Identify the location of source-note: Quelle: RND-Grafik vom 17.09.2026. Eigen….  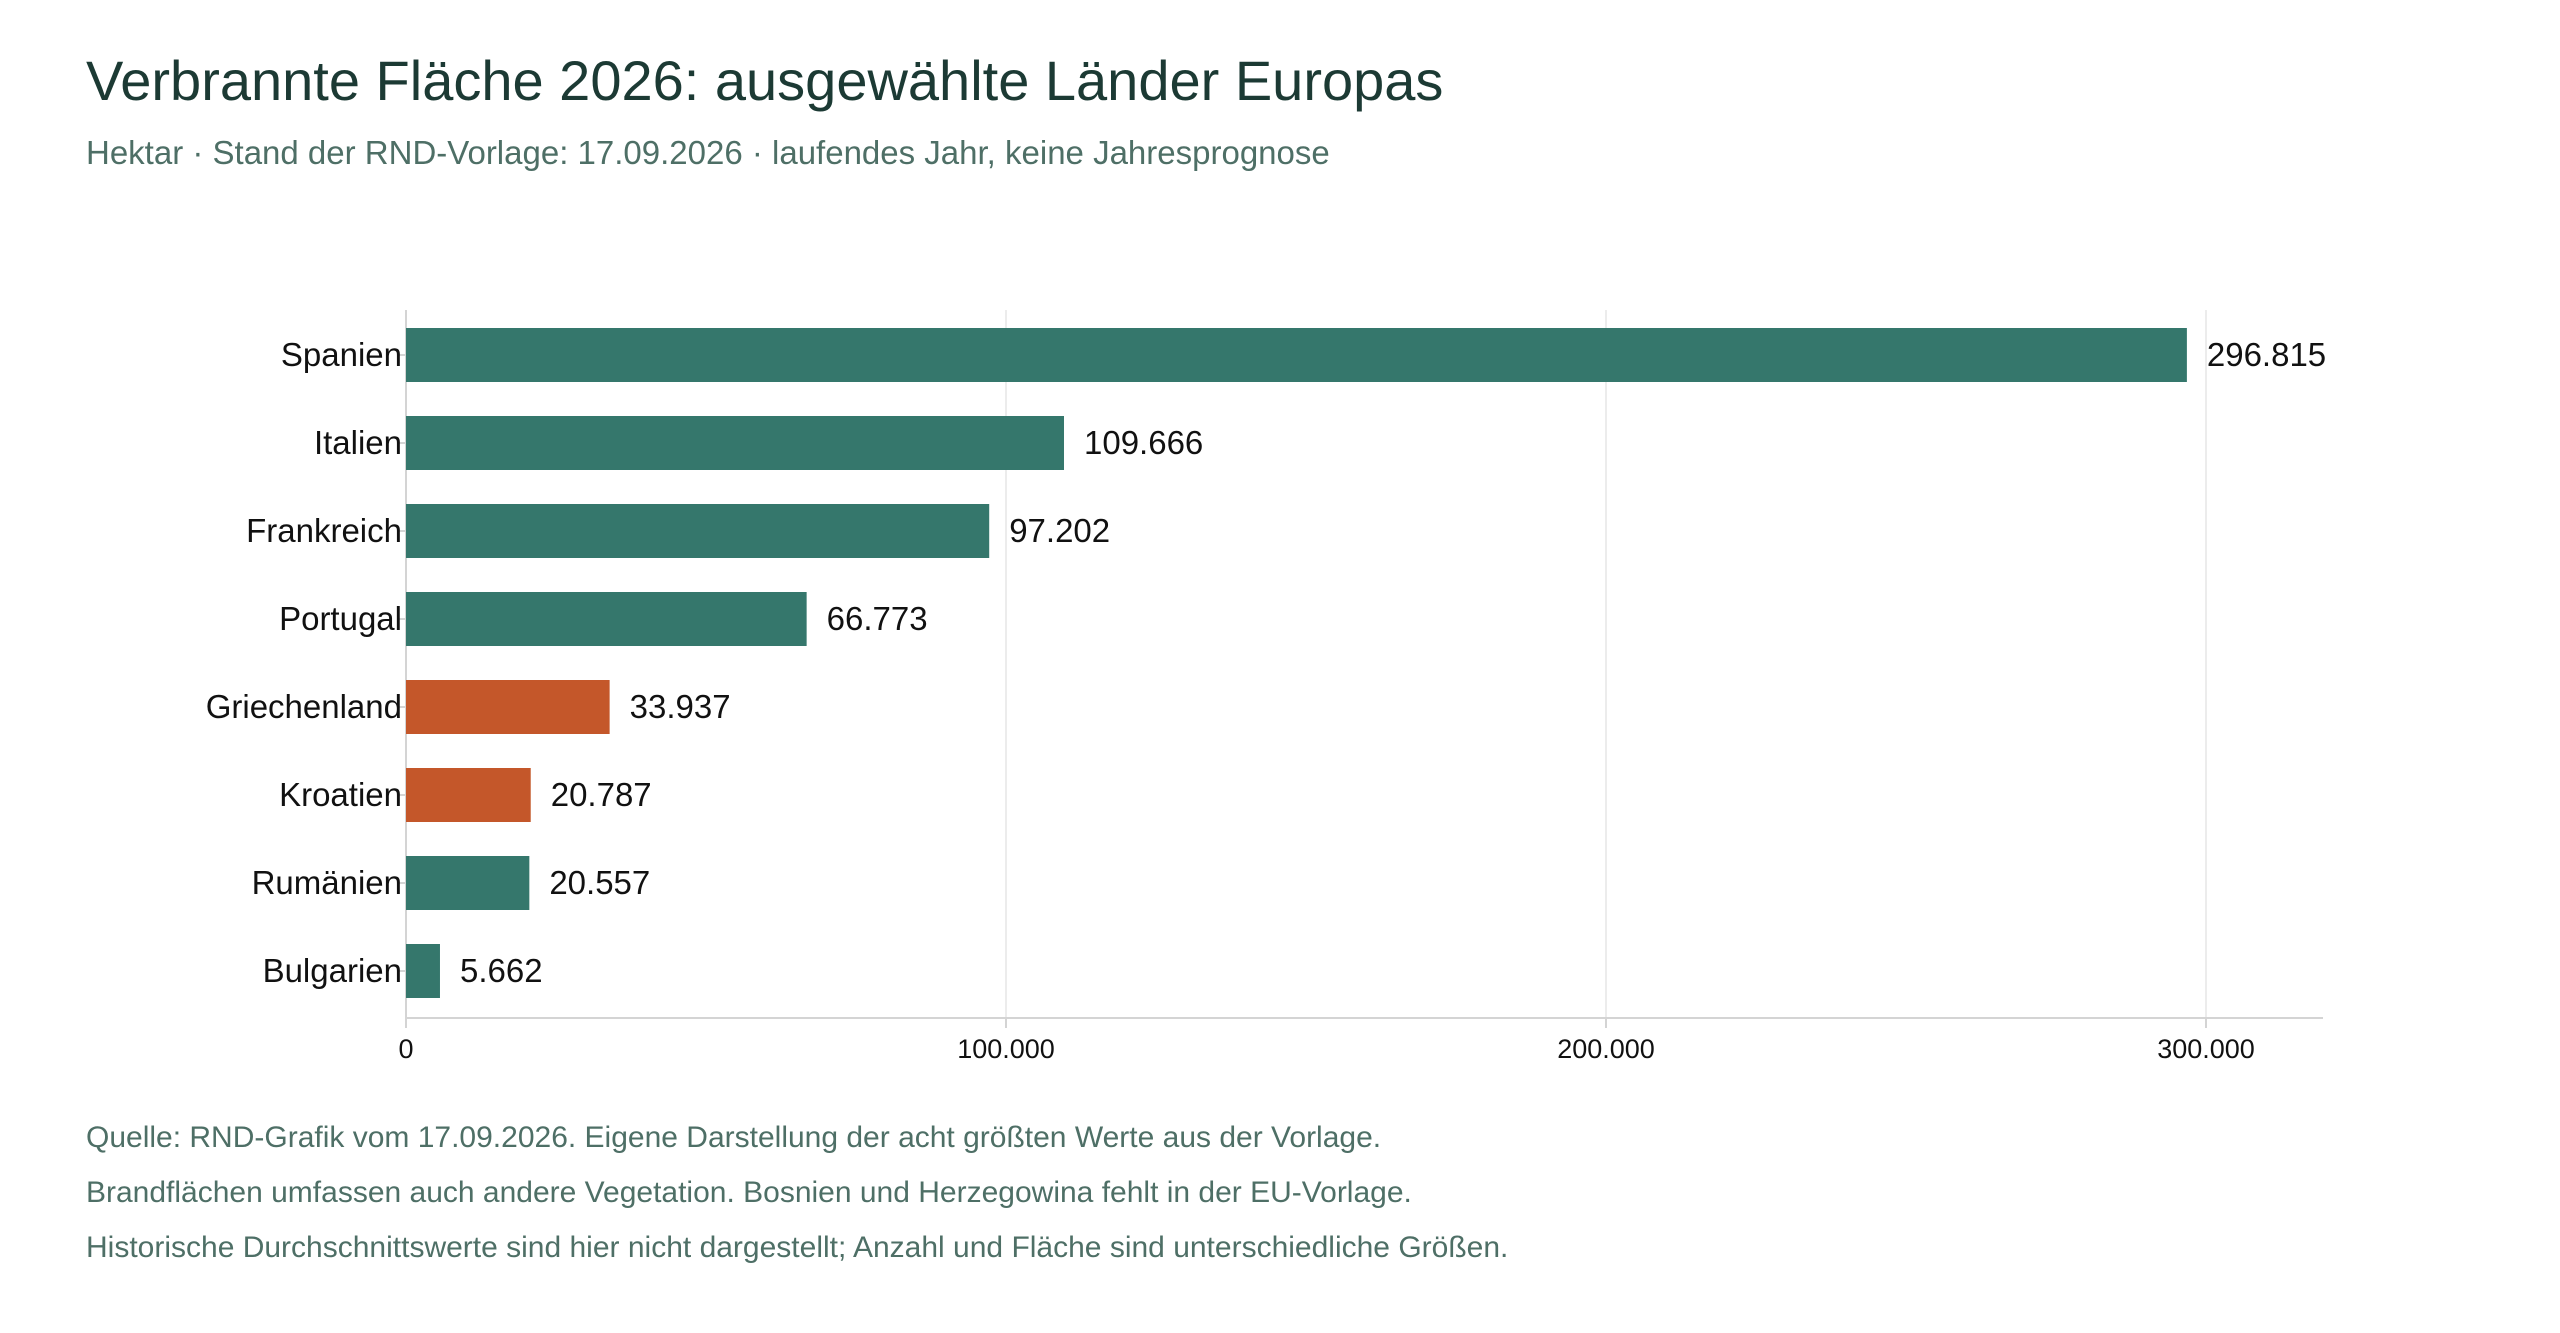
(734, 1137).